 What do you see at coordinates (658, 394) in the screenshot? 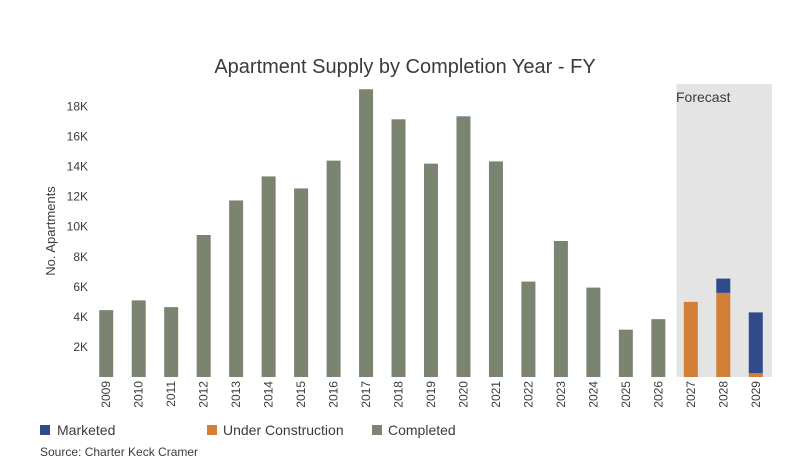
I see `x-tick-label: 2026` at bounding box center [658, 394].